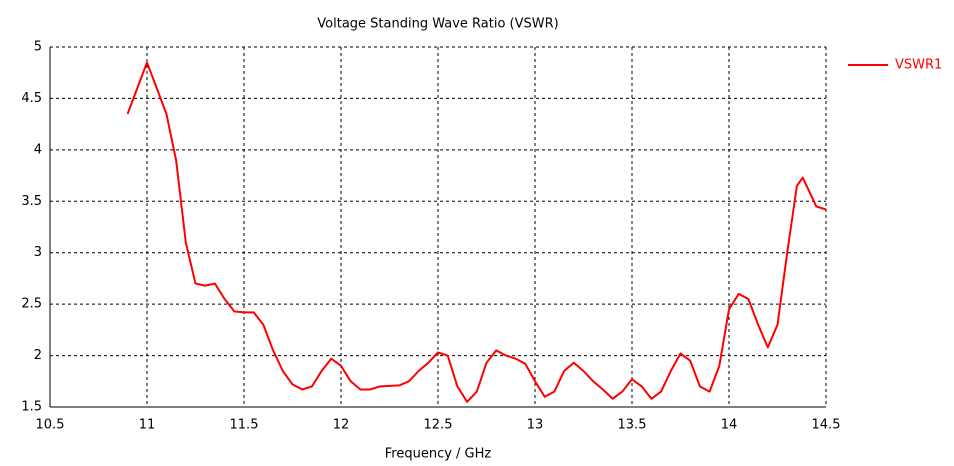  What do you see at coordinates (31, 201) in the screenshot?
I see `y-tick-label: 3.5` at bounding box center [31, 201].